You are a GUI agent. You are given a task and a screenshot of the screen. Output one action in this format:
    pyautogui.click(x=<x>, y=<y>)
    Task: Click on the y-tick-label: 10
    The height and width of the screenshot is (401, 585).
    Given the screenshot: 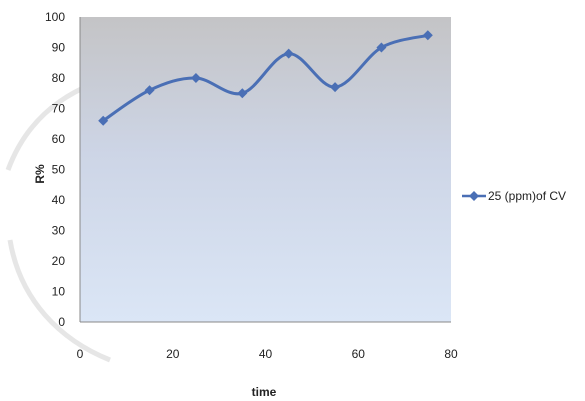 What is the action you would take?
    pyautogui.click(x=59, y=292)
    